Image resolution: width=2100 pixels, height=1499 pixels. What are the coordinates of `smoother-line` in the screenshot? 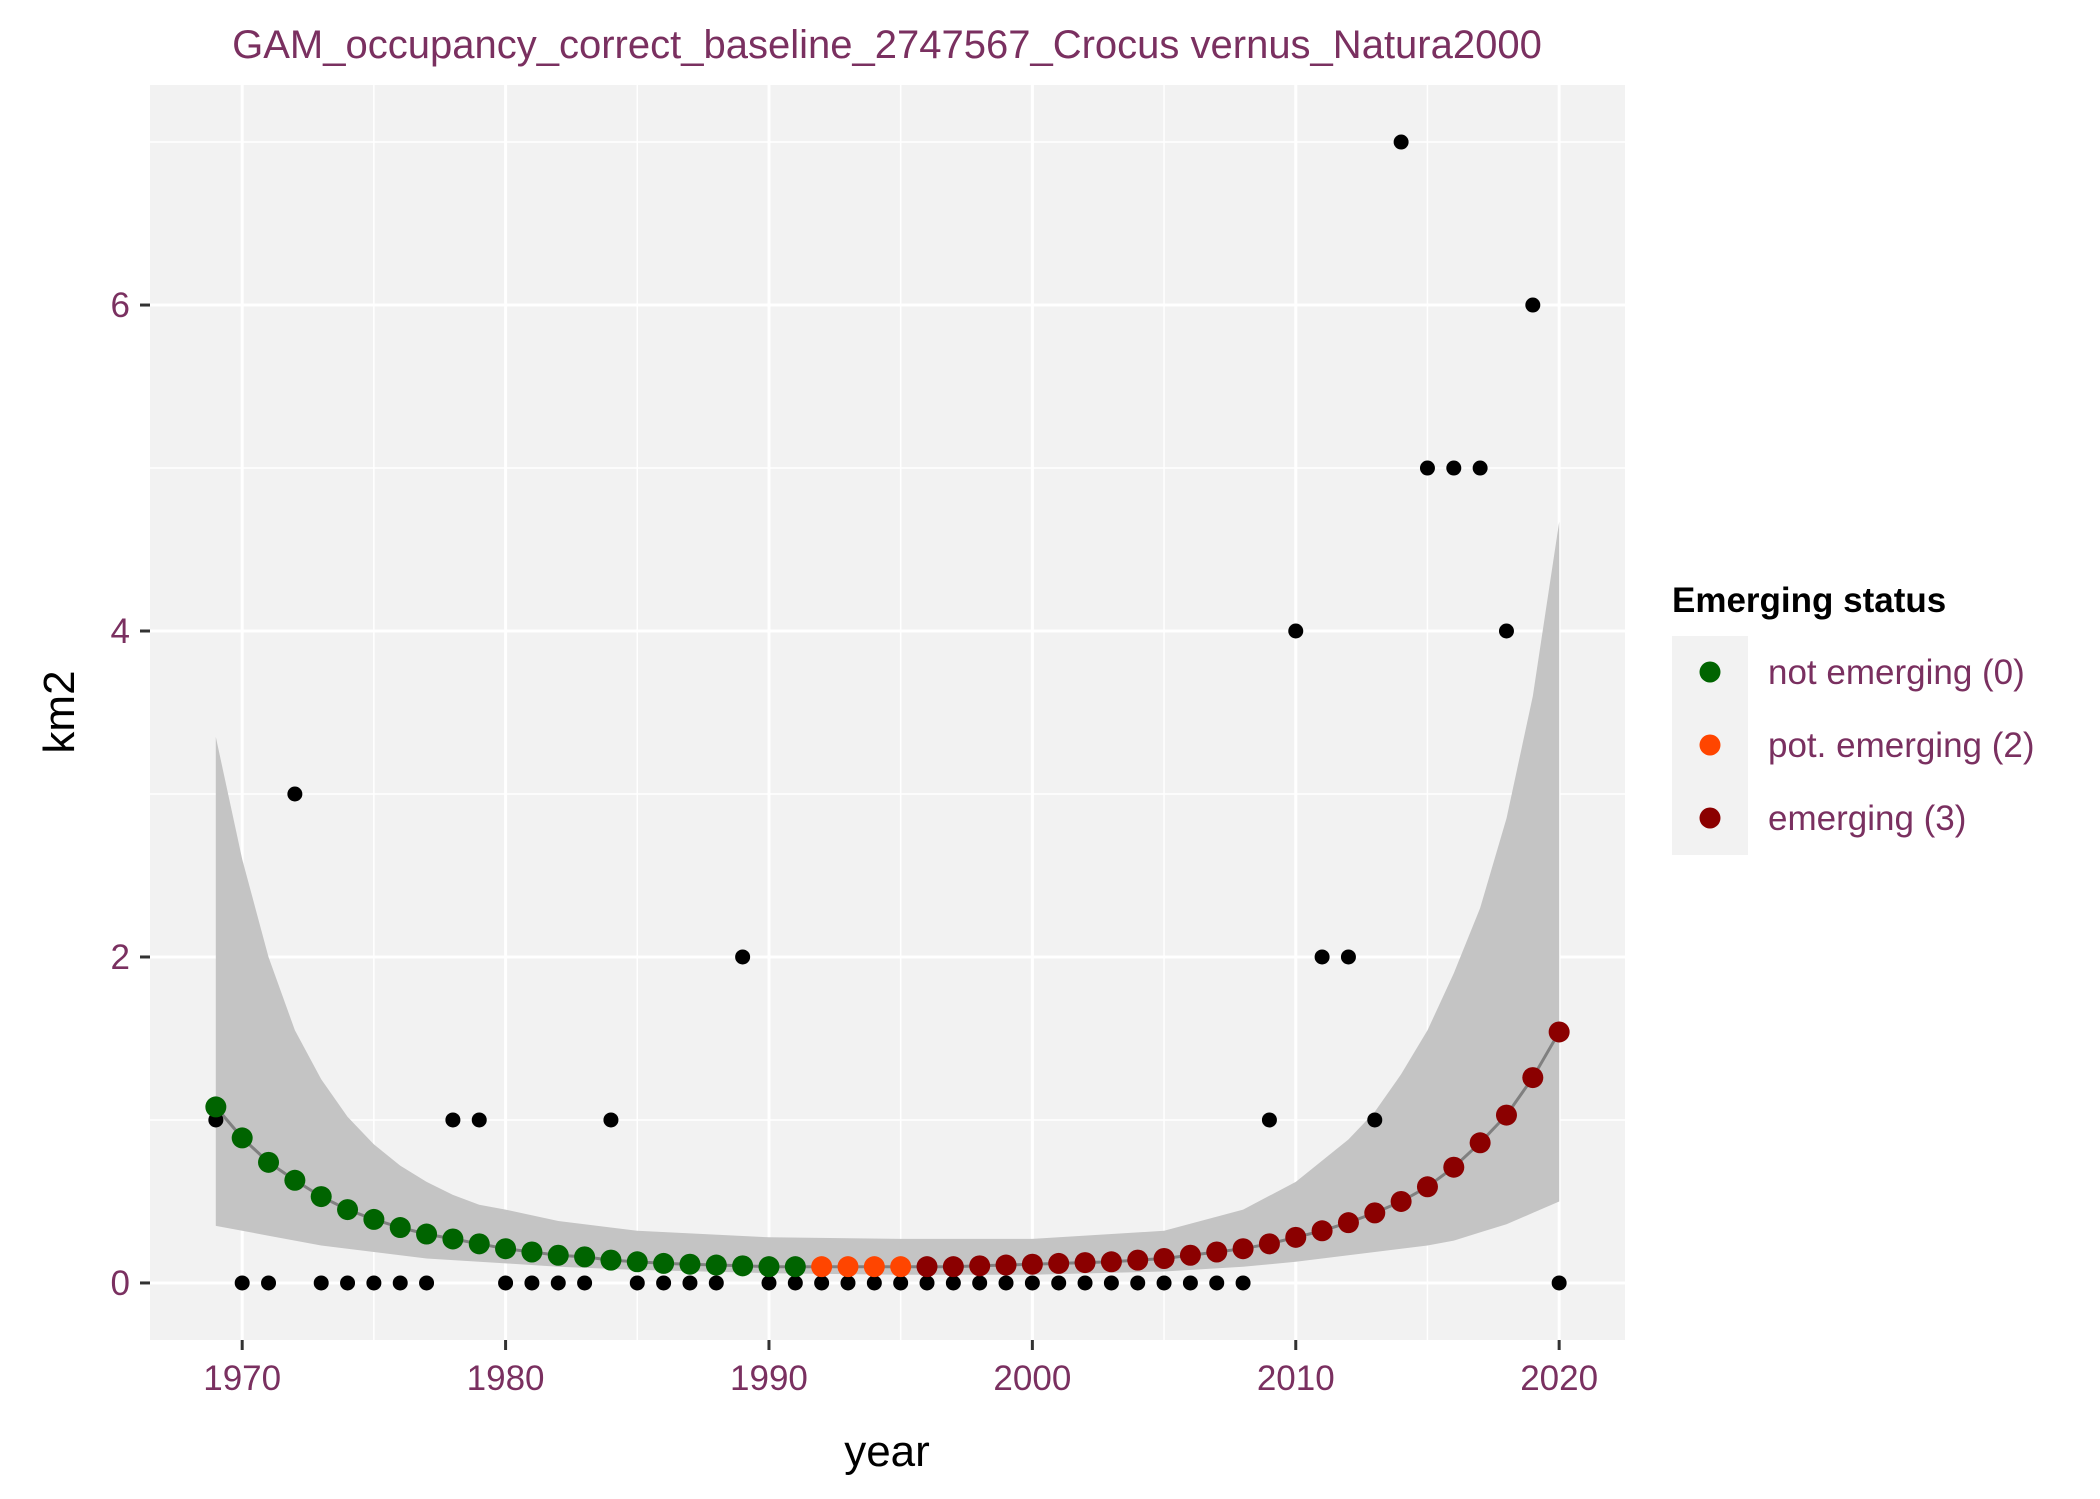 It's located at (887, 1150).